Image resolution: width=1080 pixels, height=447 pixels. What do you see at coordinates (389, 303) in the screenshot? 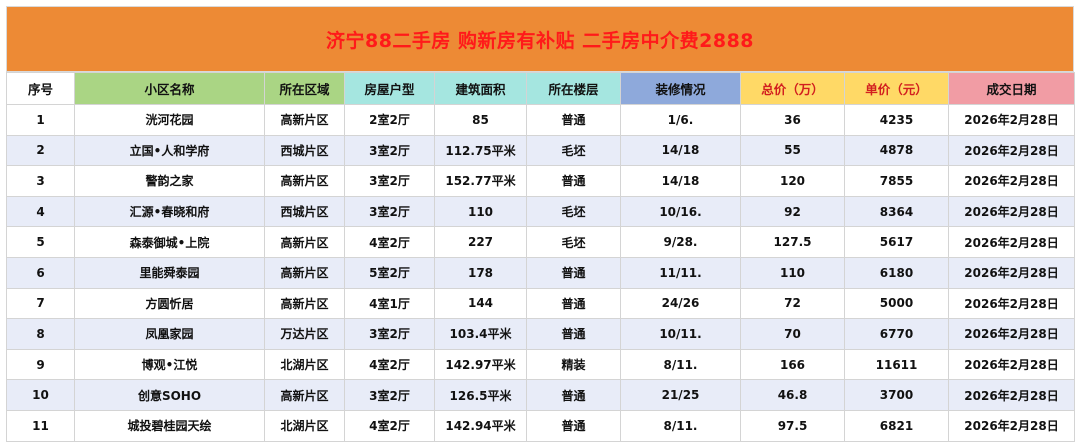
I see `table-cell: 4室1厅` at bounding box center [389, 303].